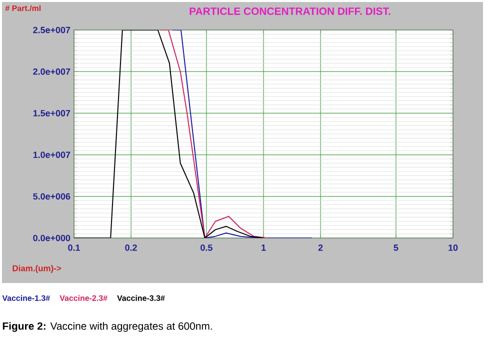 The image size is (488, 343). I want to click on x-tick-label: 0.1, so click(74, 247).